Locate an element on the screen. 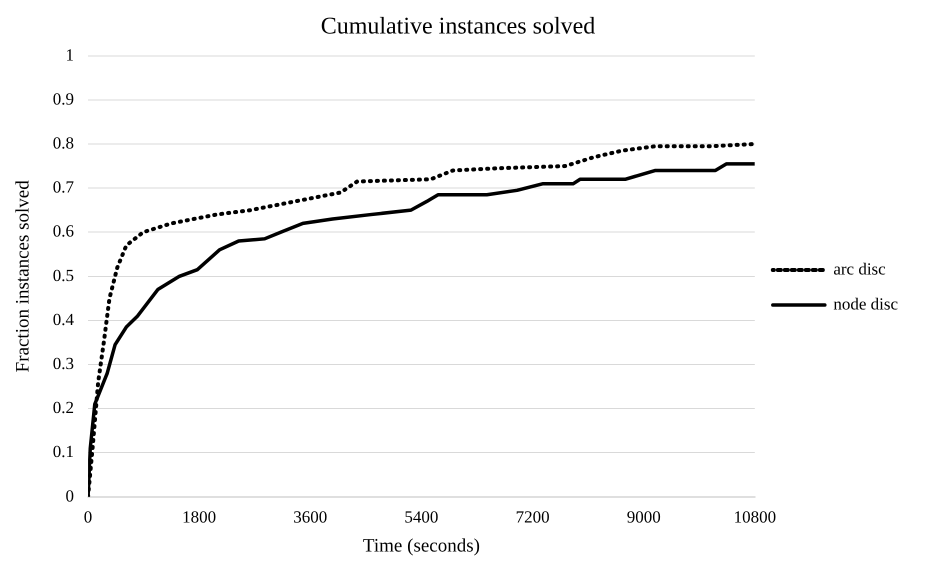 The image size is (926, 570). y-axis-title: Fraction instances solved is located at coordinates (23, 276).